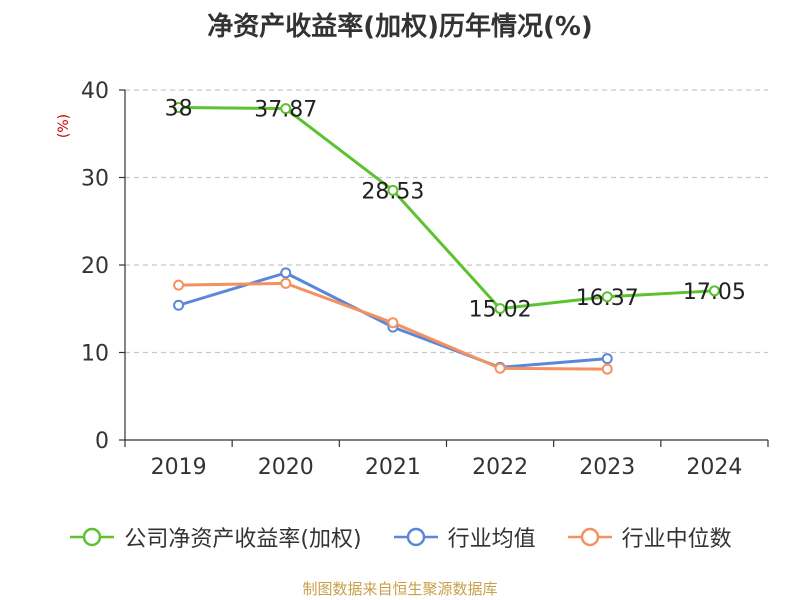  Describe the element at coordinates (286, 467) in the screenshot. I see `x-tick-label: 2020` at that location.